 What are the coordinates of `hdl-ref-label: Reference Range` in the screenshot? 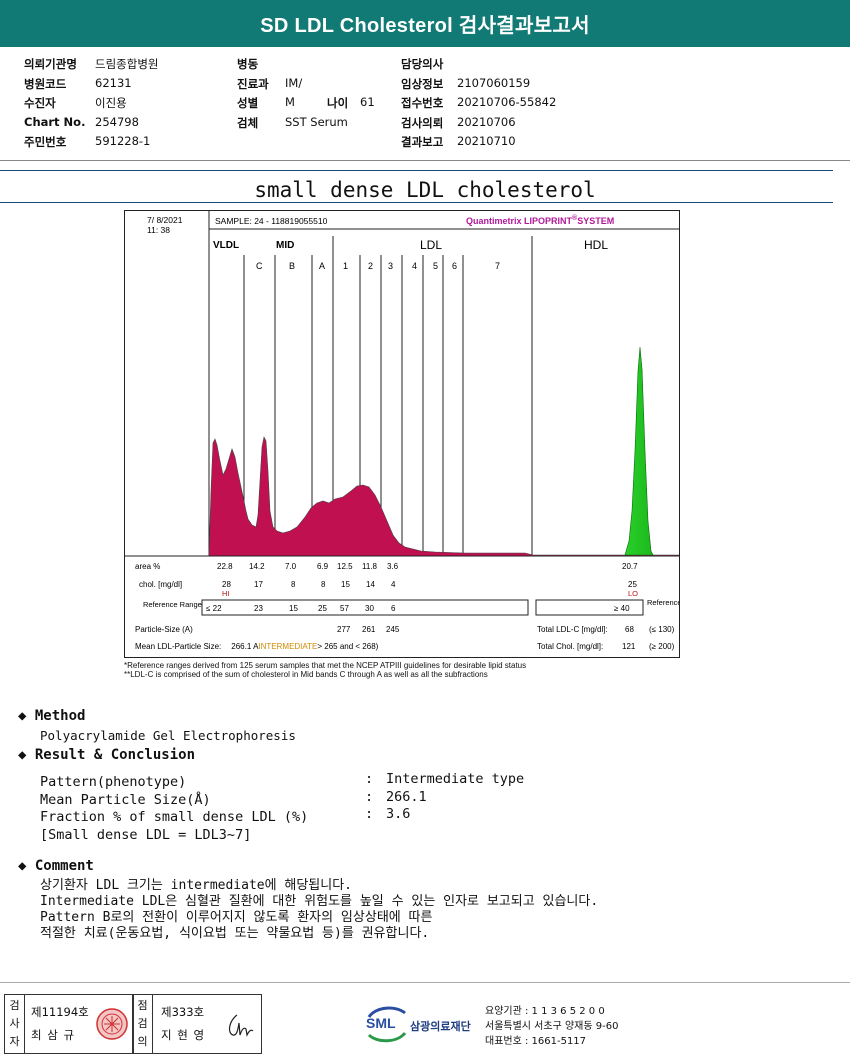 It's located at (663, 602).